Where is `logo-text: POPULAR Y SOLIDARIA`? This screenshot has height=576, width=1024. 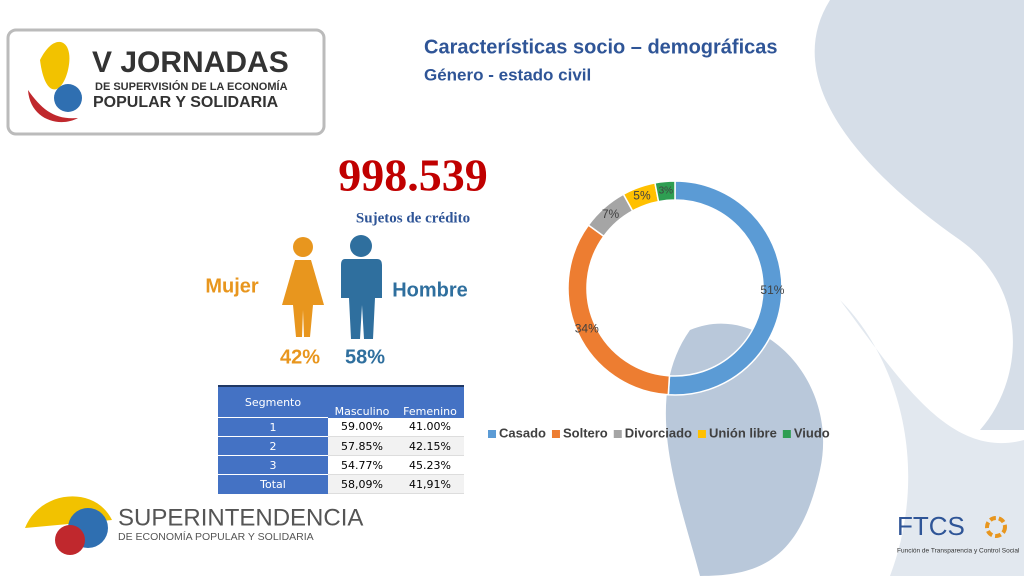
logo-text: POPULAR Y SOLIDARIA is located at coordinates (186, 102).